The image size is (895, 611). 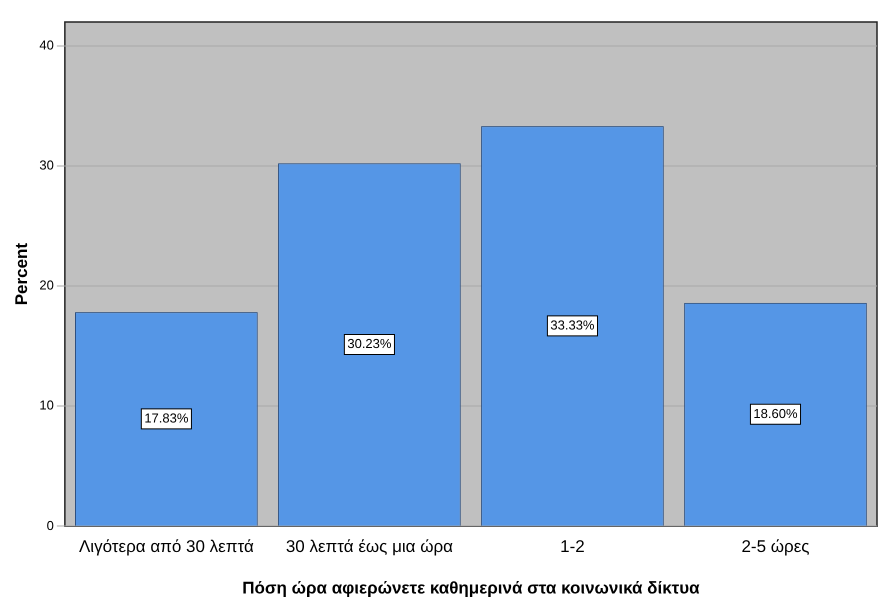 I want to click on data-label: 30.23%, so click(x=369, y=344).